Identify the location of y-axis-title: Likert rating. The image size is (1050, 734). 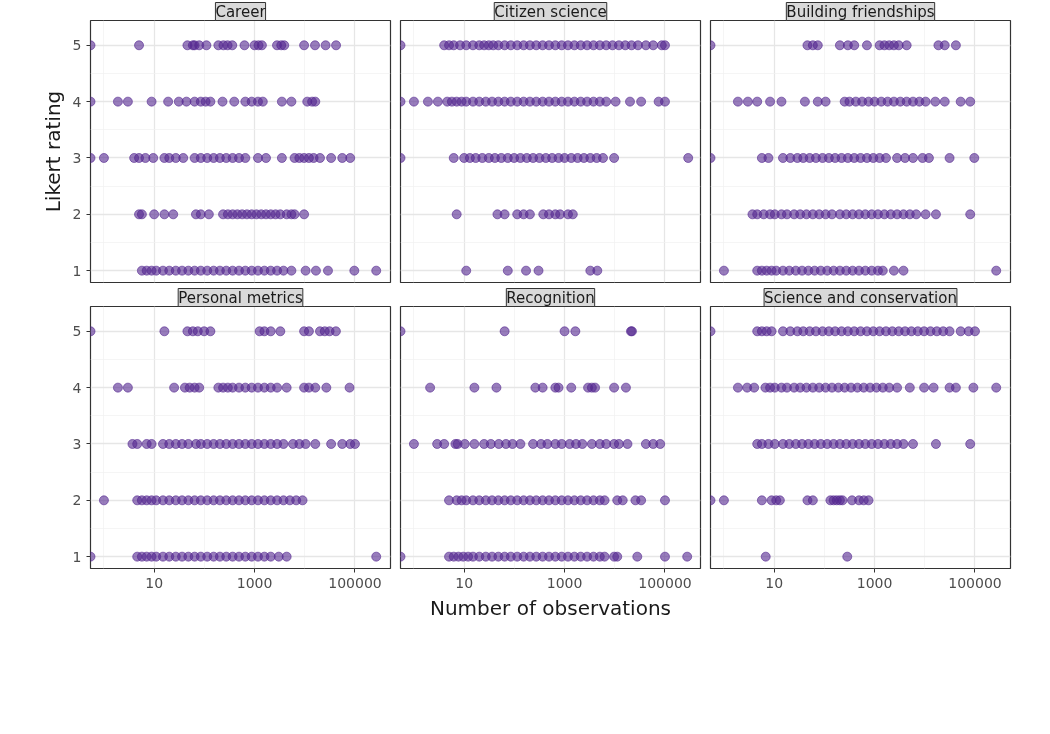
(52, 151).